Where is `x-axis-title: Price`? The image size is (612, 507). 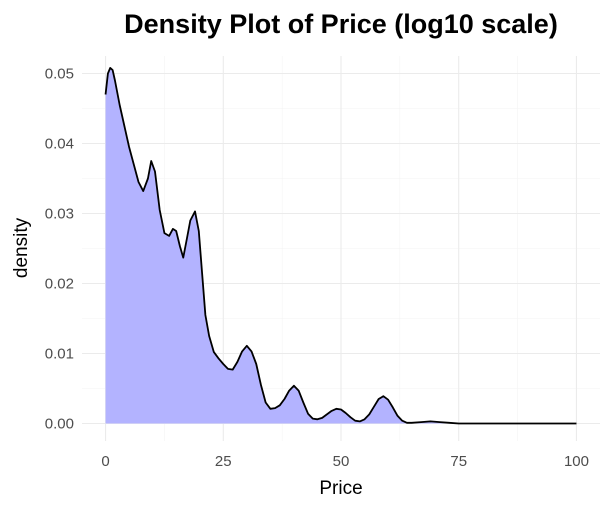
x-axis-title: Price is located at coordinates (340, 488).